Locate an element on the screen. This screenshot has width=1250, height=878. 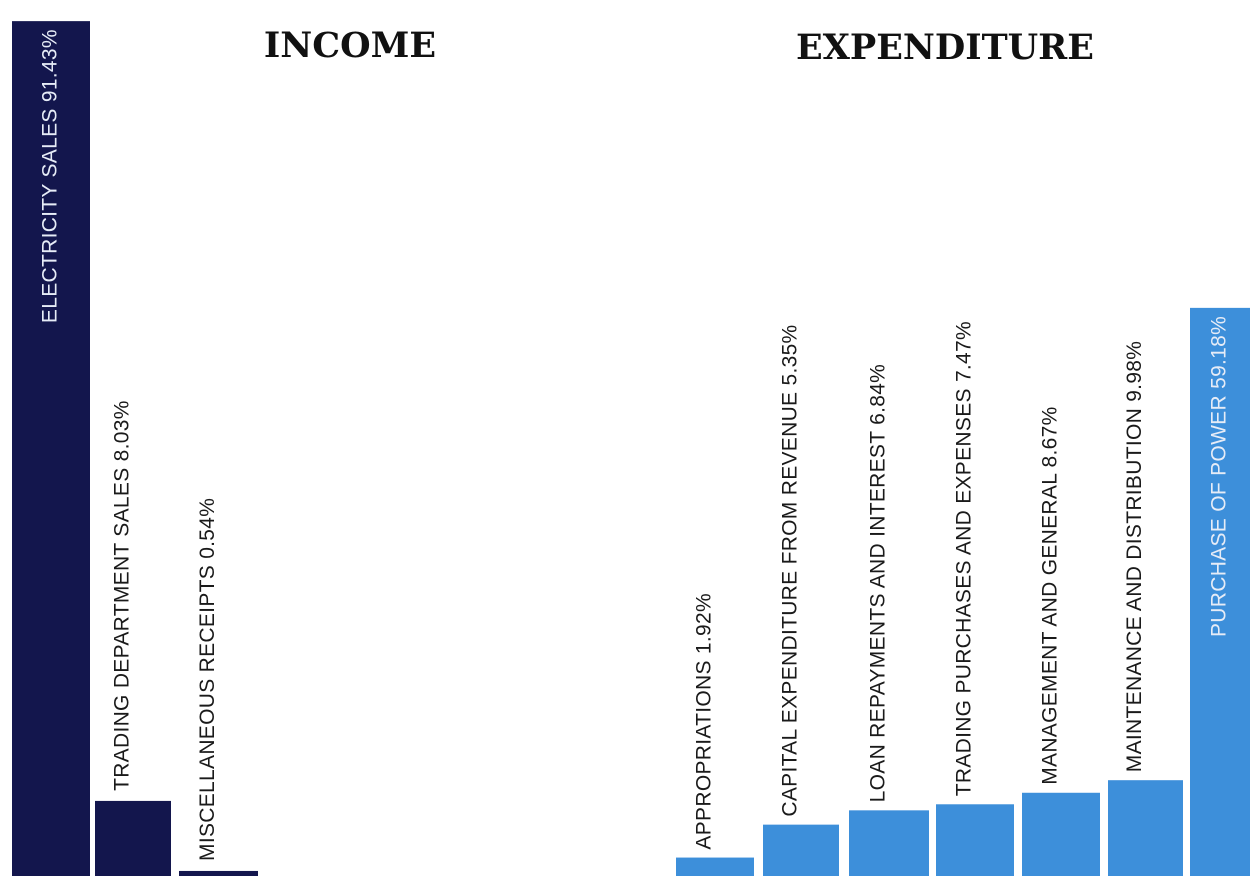
label-management-and-general: MANAGEMENT AND GENERAL 8.67% is located at coordinates (1050, 595).